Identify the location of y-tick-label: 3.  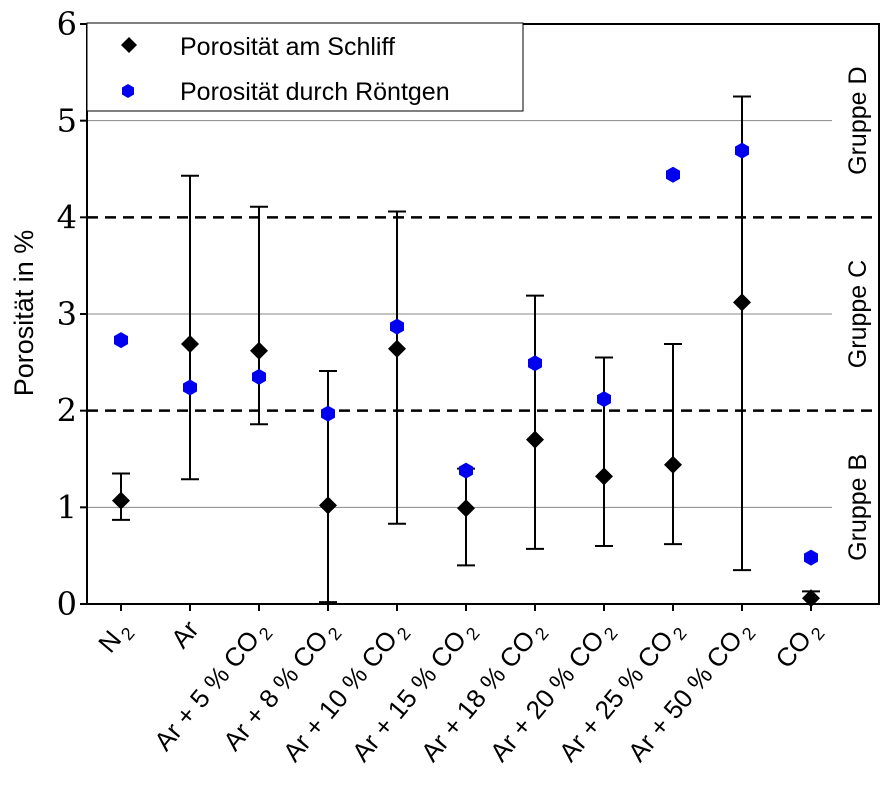
(67, 314).